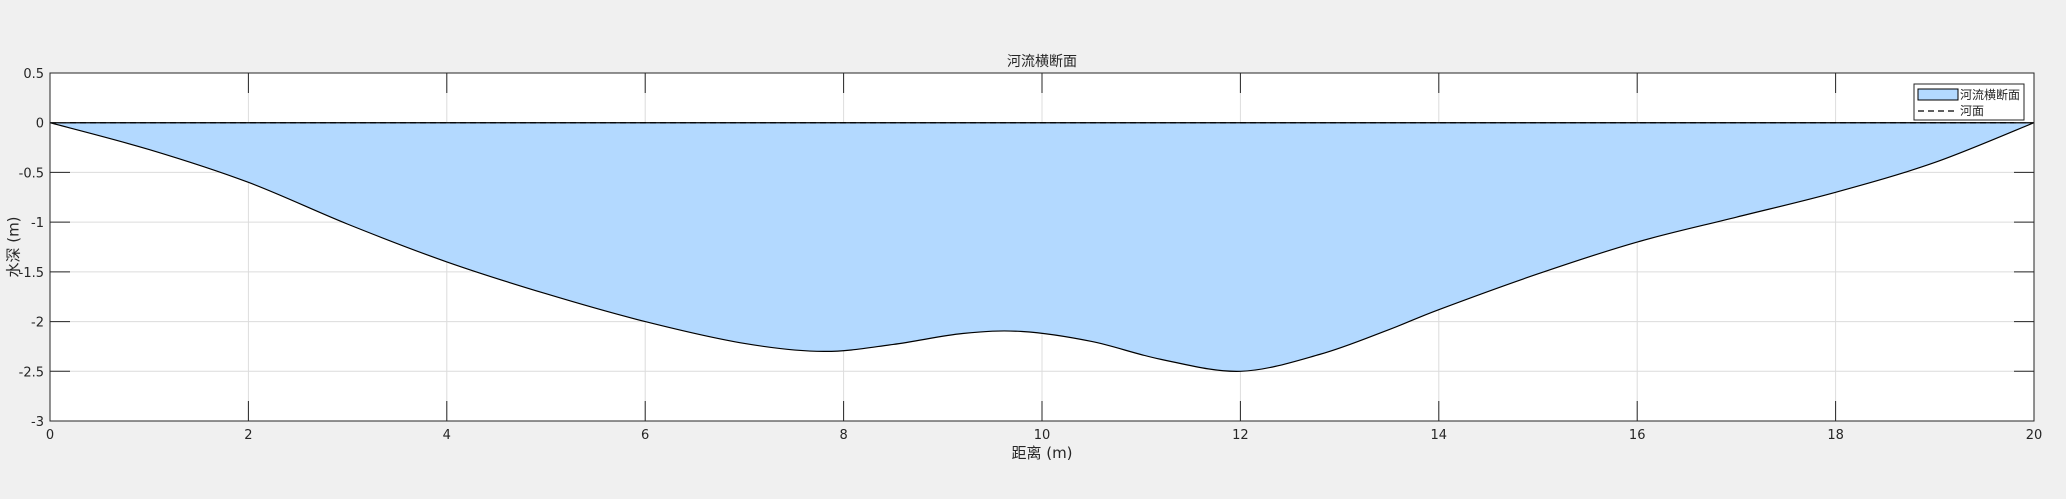  What do you see at coordinates (1042, 62) in the screenshot?
I see `chart-title: 河流横断面` at bounding box center [1042, 62].